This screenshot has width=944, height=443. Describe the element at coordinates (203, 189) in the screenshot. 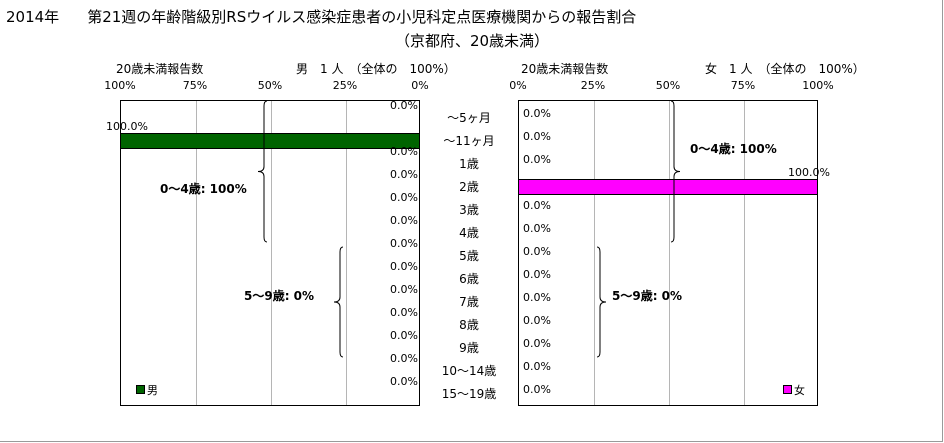

I see `male-group-label: 0～4歳: 100%` at that location.